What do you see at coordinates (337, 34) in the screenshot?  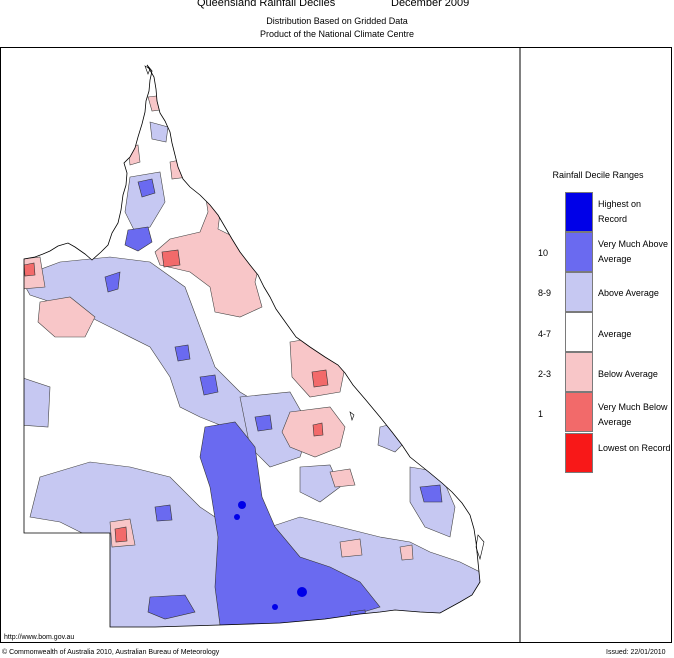 I see `map-subtitle-2: Product of the National Climate Centre` at bounding box center [337, 34].